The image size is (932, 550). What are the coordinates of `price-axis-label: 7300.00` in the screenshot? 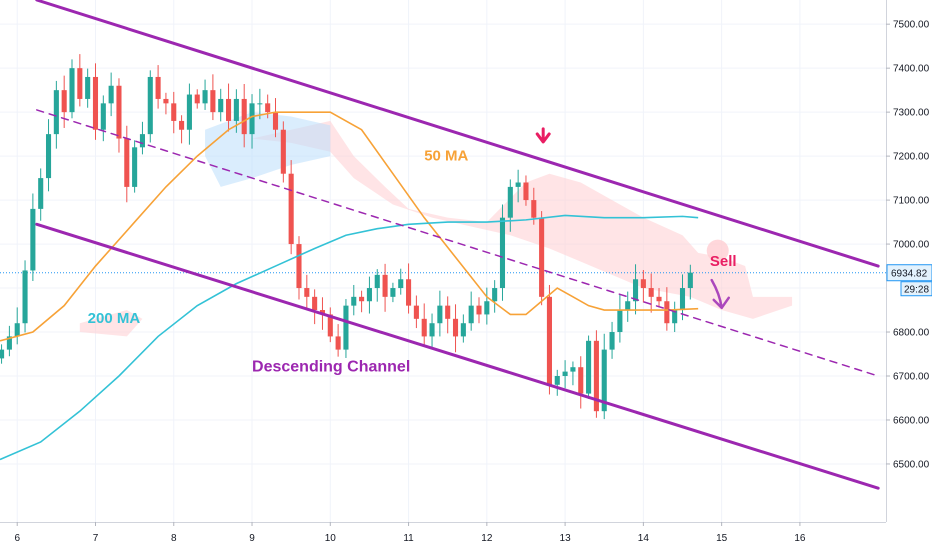 It's located at (911, 113).